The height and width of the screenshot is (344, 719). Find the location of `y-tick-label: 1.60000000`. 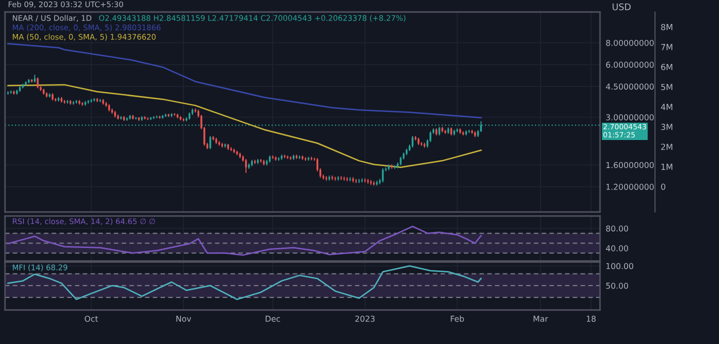

y-tick-label: 1.60000000 is located at coordinates (630, 165).